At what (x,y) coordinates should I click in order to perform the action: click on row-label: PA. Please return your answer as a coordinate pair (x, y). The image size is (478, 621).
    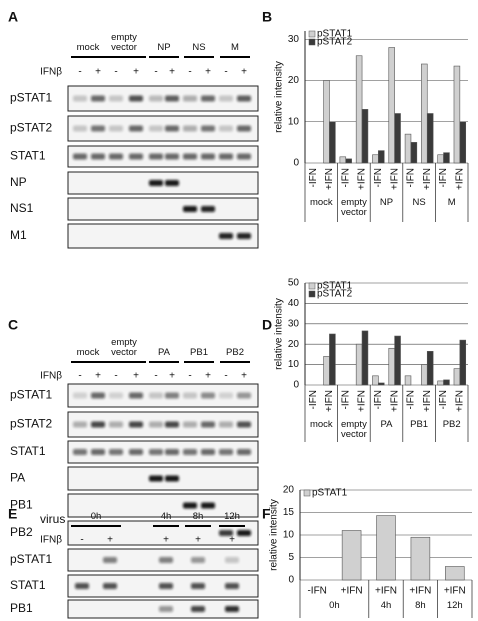
    Looking at the image, I should click on (17, 478).